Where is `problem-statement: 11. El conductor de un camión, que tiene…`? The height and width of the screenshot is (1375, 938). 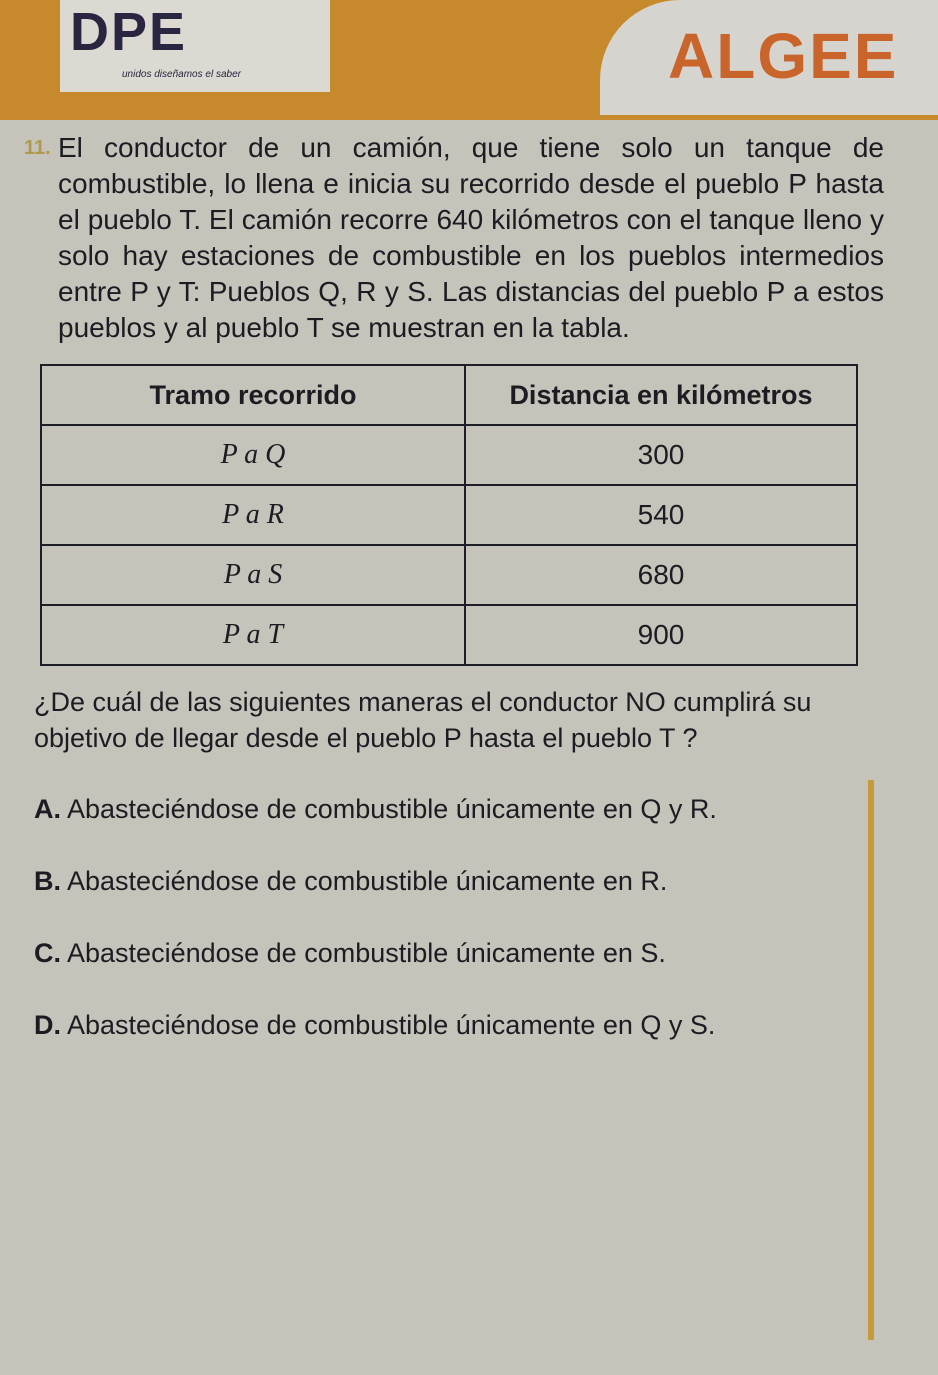 problem-statement: 11. El conductor de un camión, que tiene… is located at coordinates (454, 238).